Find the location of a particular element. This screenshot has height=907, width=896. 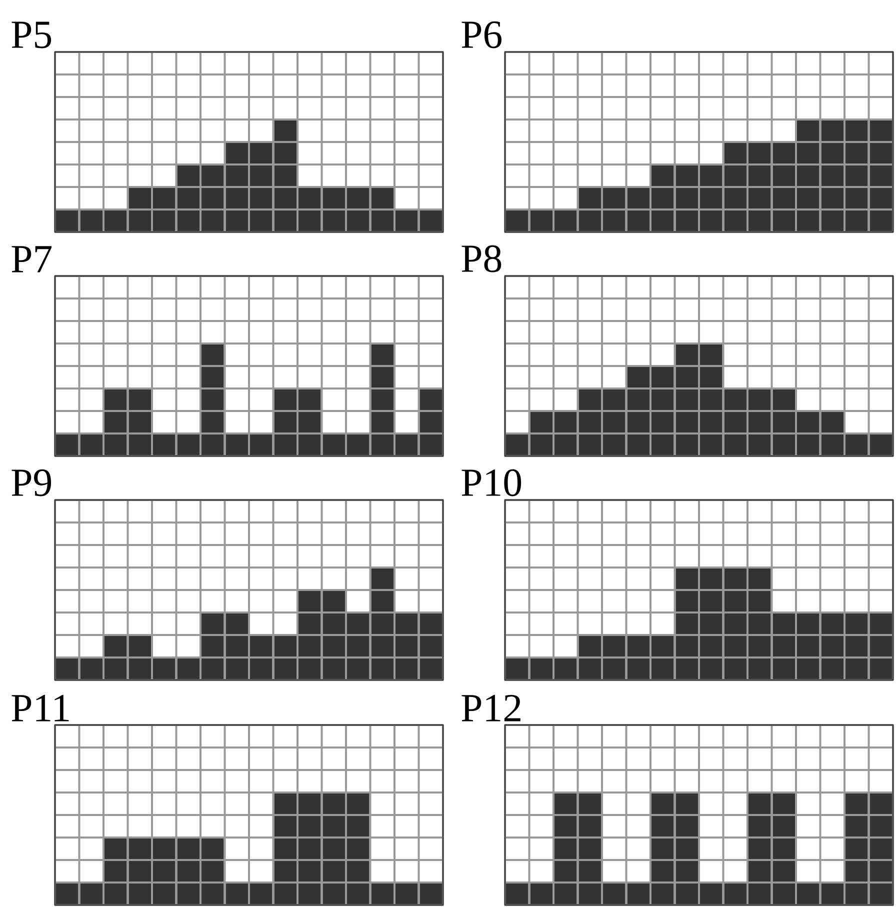

chart-title: P10 is located at coordinates (492, 482).